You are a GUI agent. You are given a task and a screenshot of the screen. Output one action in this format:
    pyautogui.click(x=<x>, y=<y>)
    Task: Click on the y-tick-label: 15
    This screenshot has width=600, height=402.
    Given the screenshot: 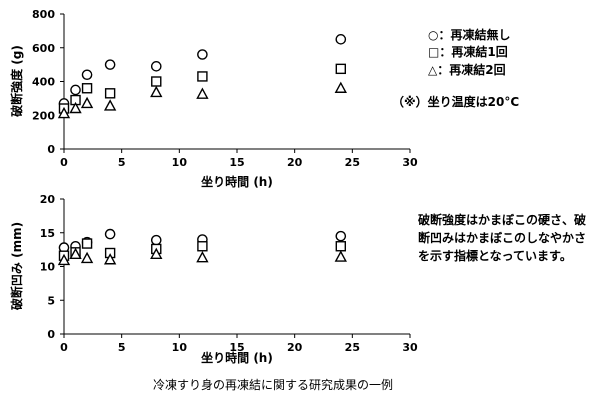 What is the action you would take?
    pyautogui.click(x=47, y=233)
    